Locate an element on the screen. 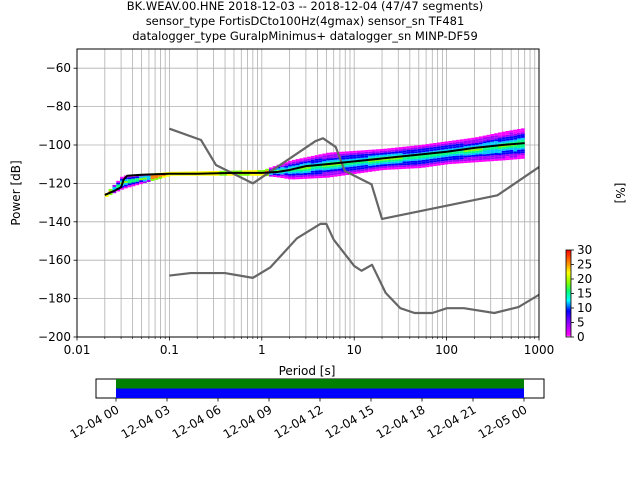 The height and width of the screenshot is (480, 640). timeline-bar is located at coordinates (320, 384).